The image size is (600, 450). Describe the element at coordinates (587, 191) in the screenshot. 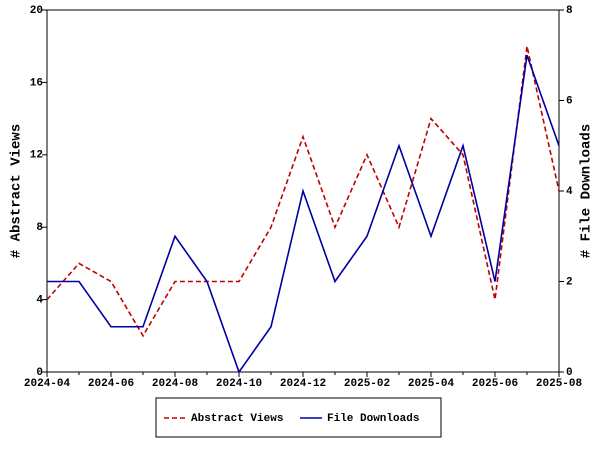

I see `y2-axis-title: # File Downloads` at that location.